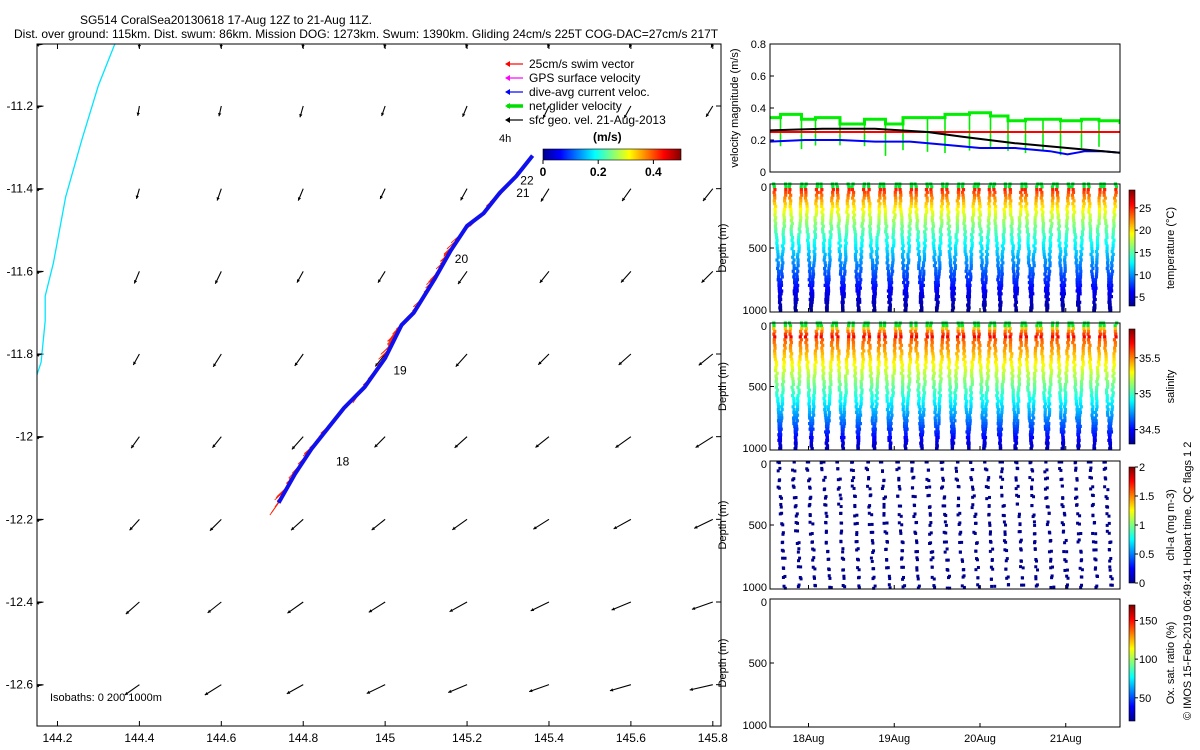 The height and width of the screenshot is (750, 1200). Describe the element at coordinates (581, 64) in the screenshot. I see `legend-entry-label: 25cm/s swim vector` at that location.